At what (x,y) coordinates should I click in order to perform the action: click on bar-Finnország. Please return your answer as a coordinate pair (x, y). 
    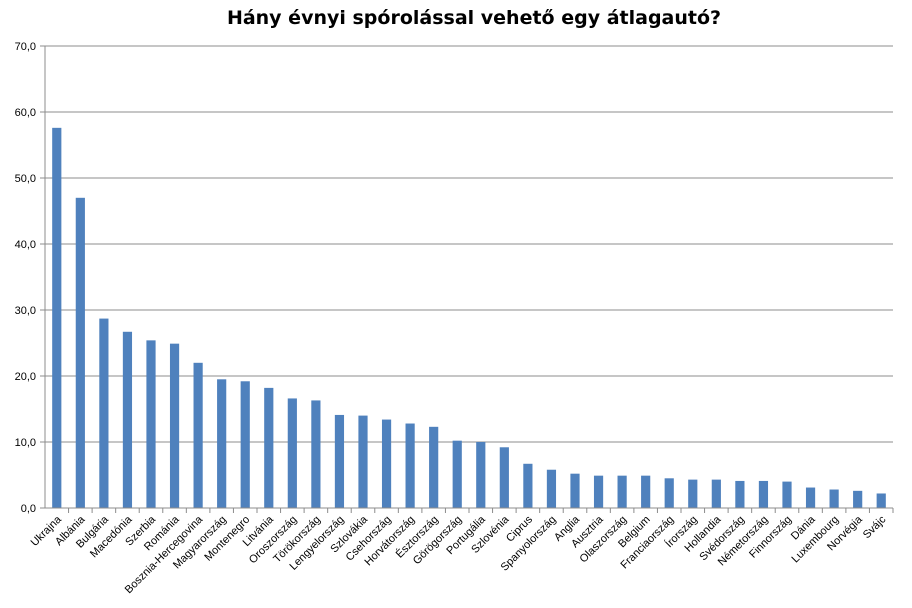
    Looking at the image, I should click on (787, 494).